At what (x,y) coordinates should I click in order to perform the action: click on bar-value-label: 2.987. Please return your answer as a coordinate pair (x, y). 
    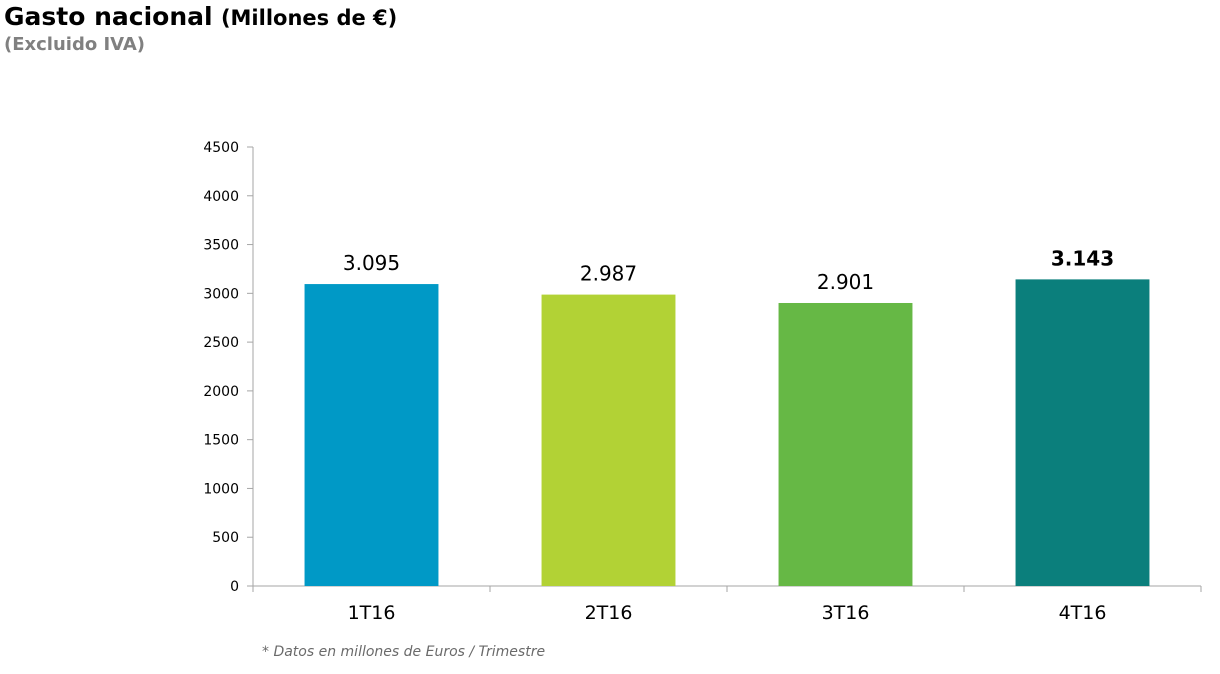
    Looking at the image, I should click on (608, 274).